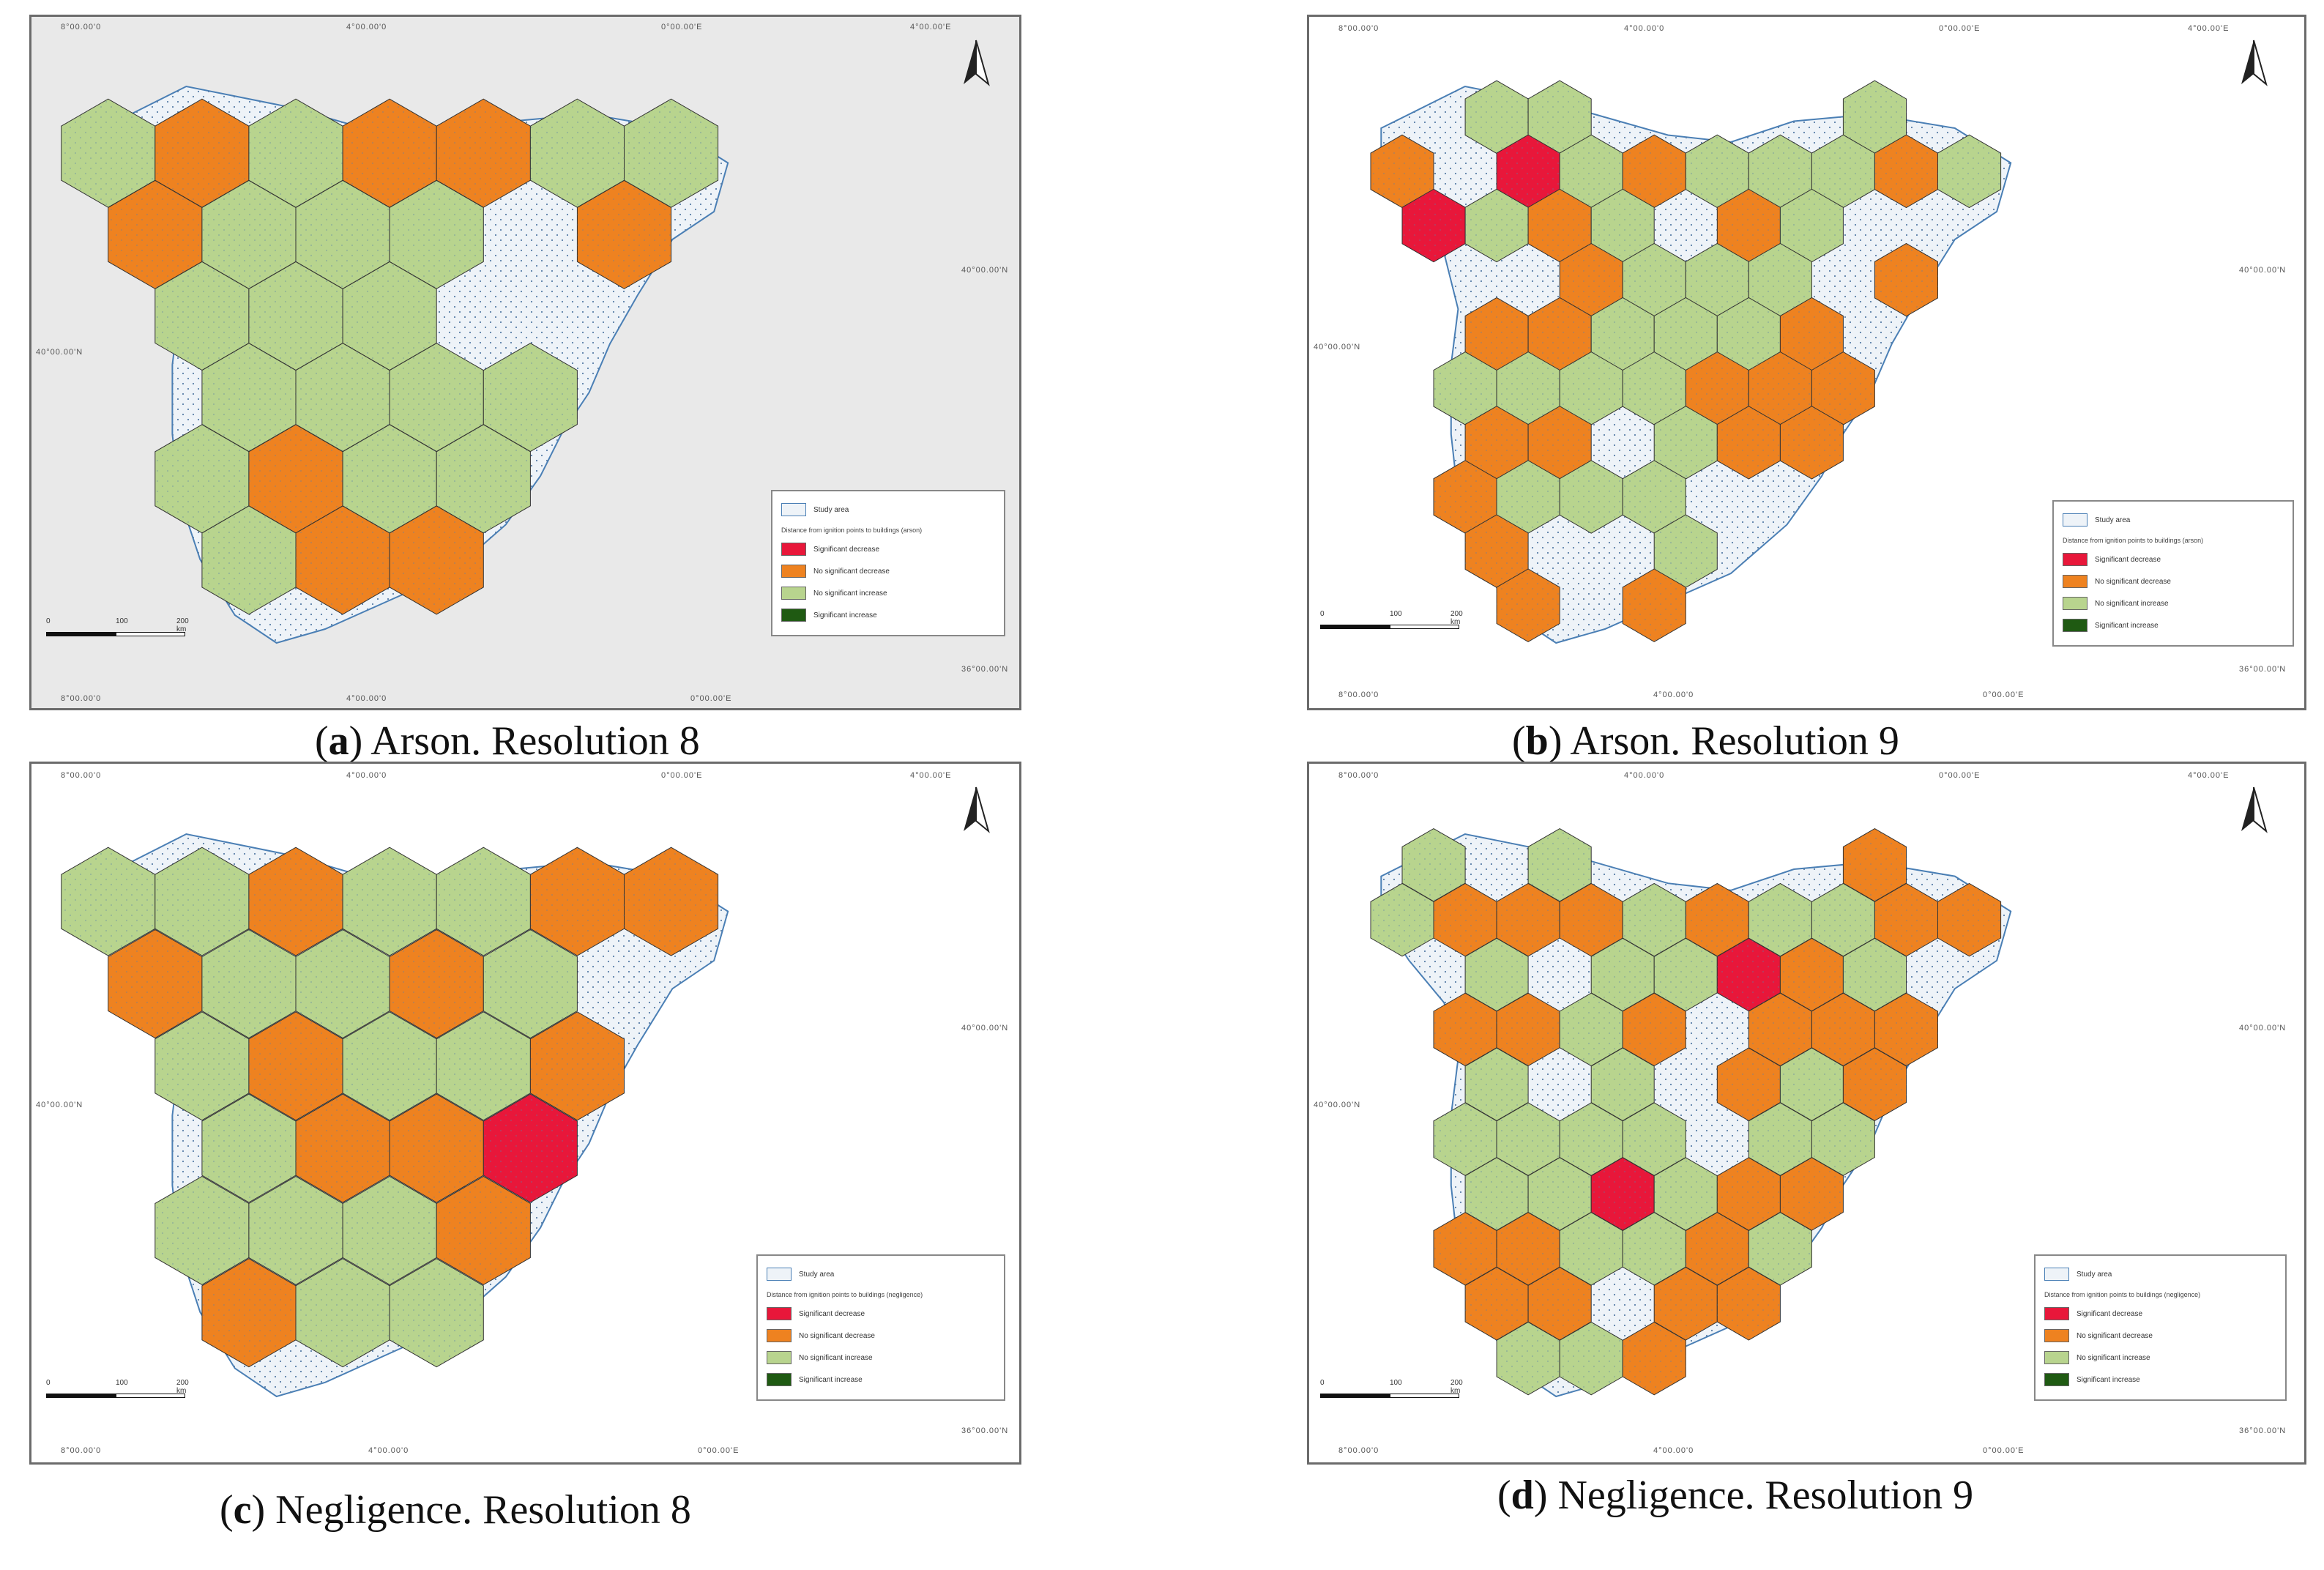  Describe the element at coordinates (1705, 741) in the screenshot. I see `caption-b: (b) Arson. Resolution 9` at that location.